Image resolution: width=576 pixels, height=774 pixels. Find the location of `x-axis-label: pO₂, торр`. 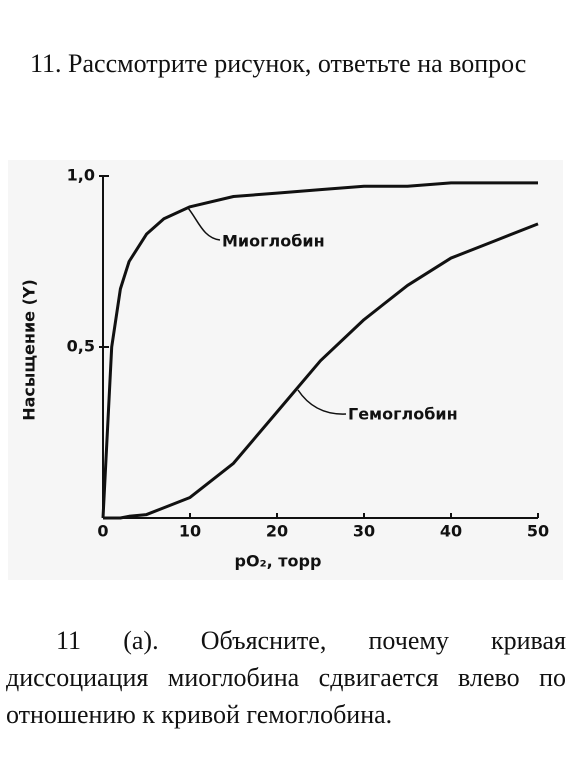

x-axis-label: pO₂, торр is located at coordinates (278, 561).